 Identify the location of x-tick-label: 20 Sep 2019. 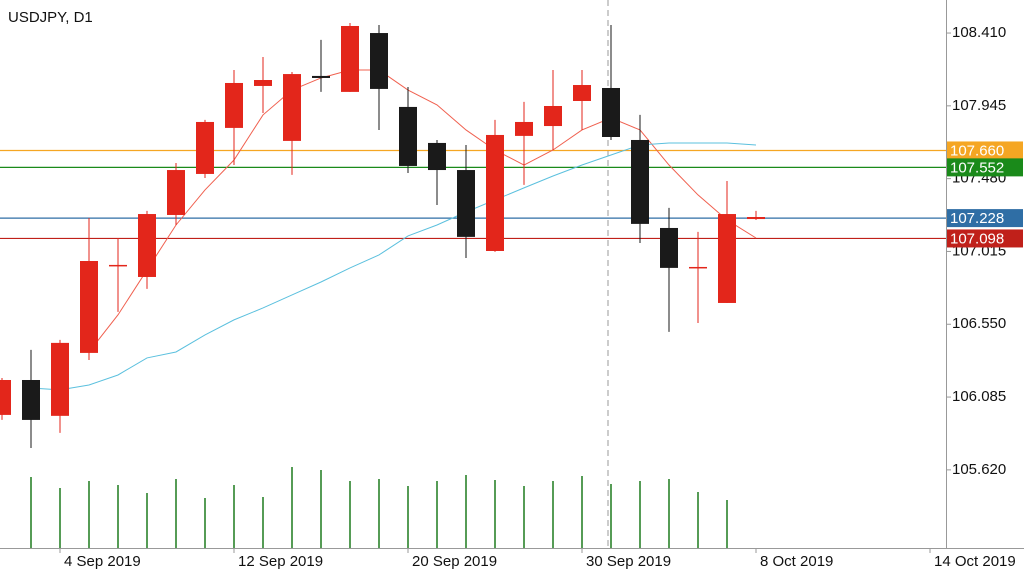
(454, 561).